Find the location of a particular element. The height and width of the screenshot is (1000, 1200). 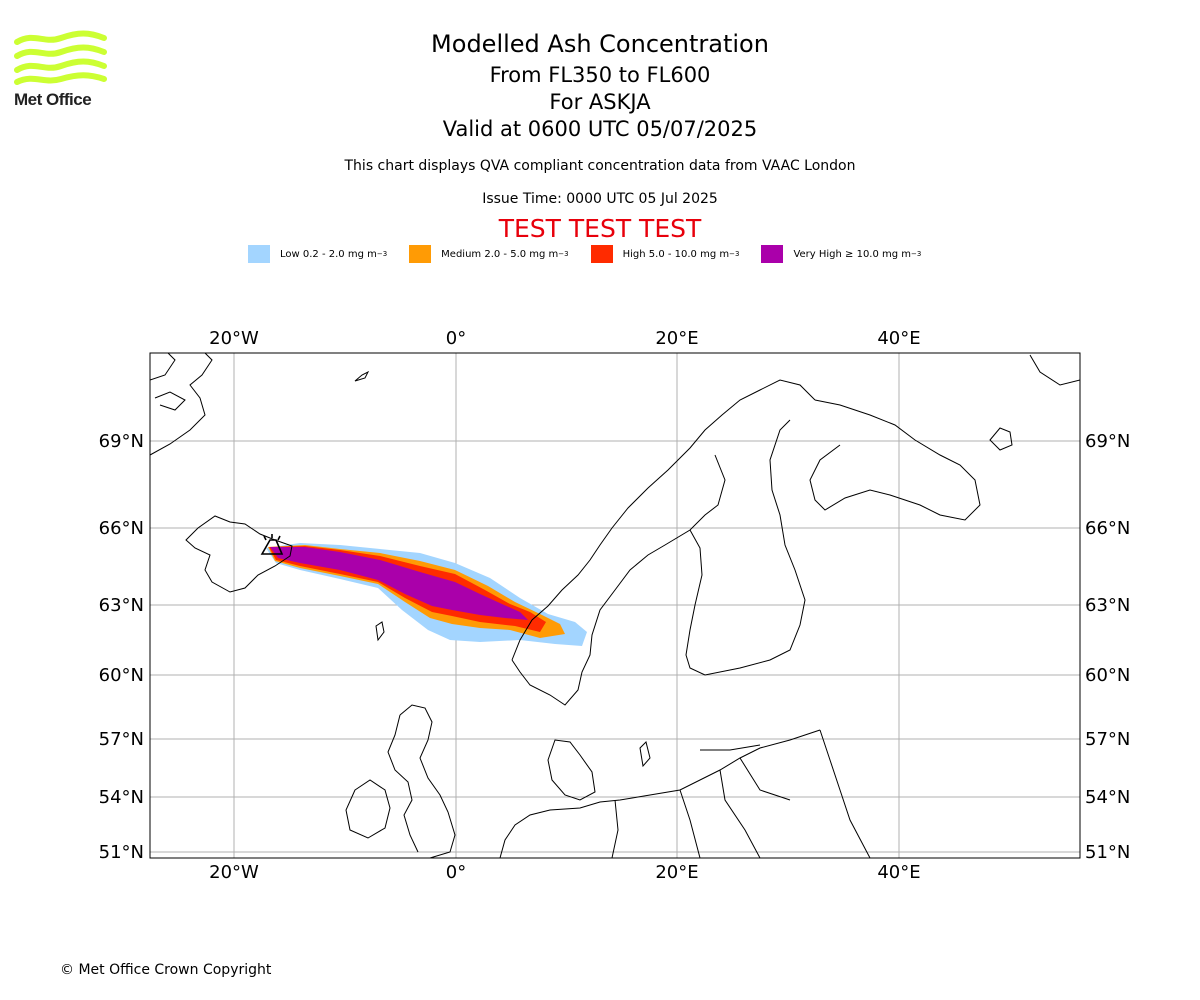

legend-swatch-very-high is located at coordinates (772, 254).